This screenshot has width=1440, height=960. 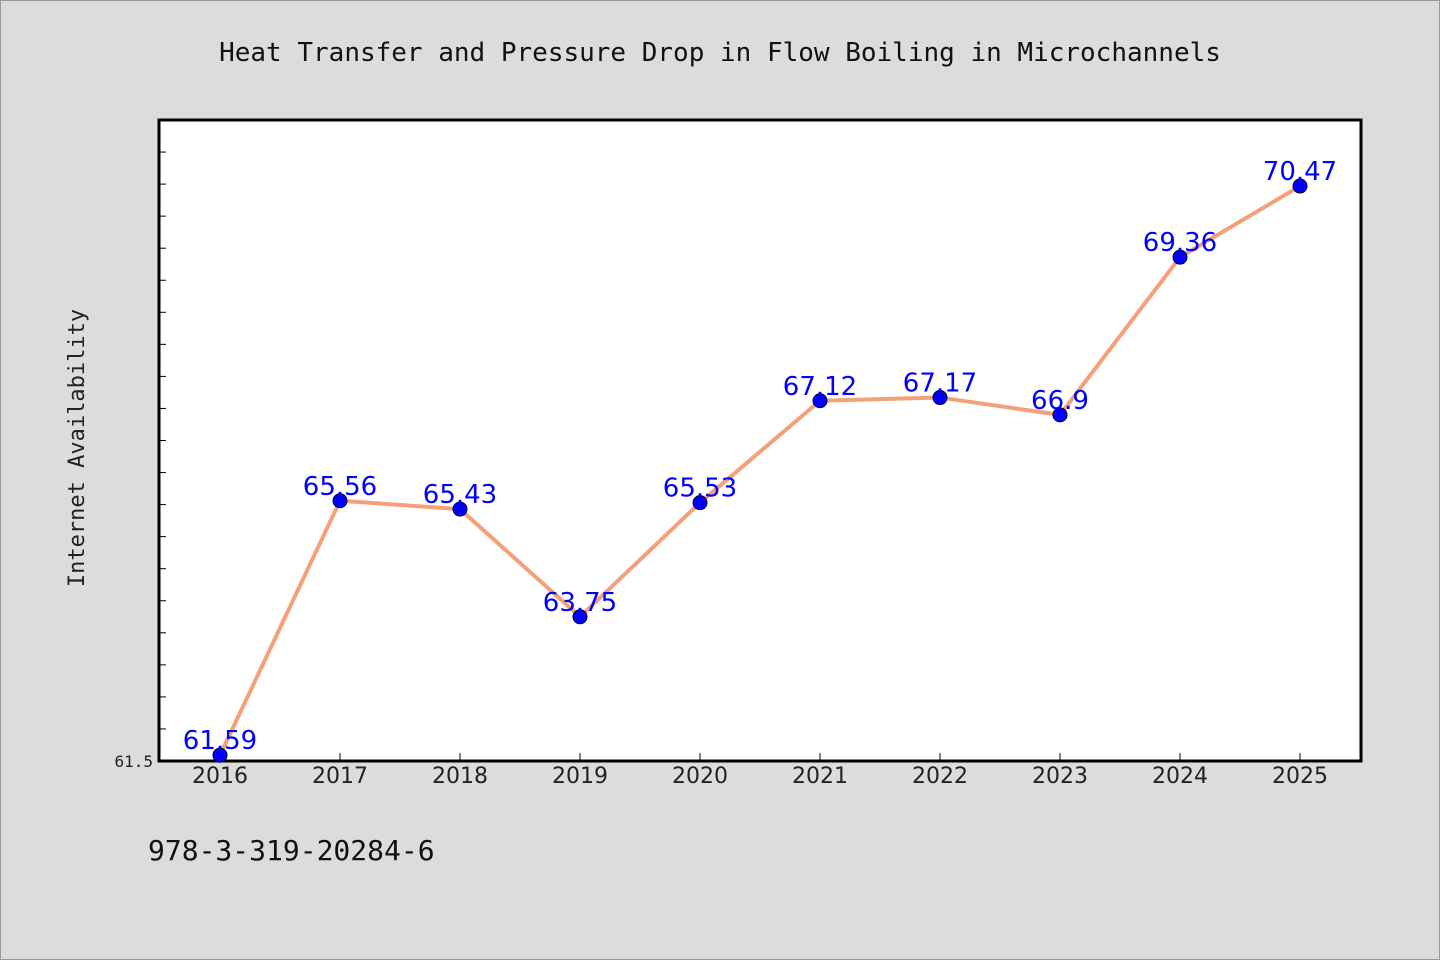 What do you see at coordinates (1180, 243) in the screenshot?
I see `data-label: 69.36` at bounding box center [1180, 243].